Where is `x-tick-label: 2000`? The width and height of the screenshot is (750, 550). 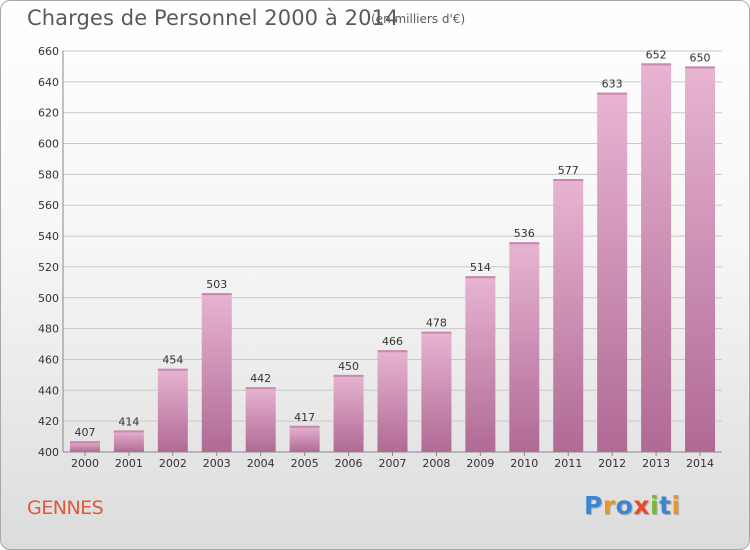 x-tick-label: 2000 is located at coordinates (85, 463).